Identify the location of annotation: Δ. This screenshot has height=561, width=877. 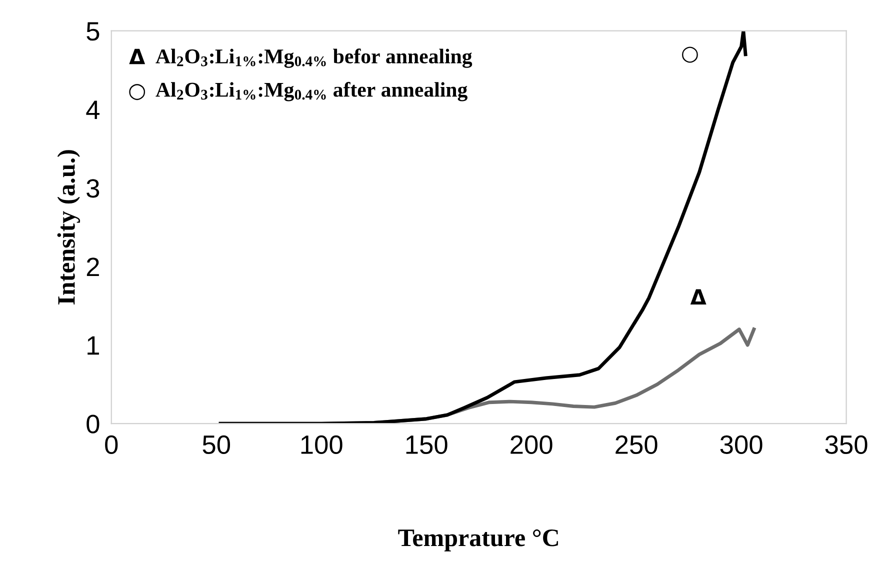
(698, 296).